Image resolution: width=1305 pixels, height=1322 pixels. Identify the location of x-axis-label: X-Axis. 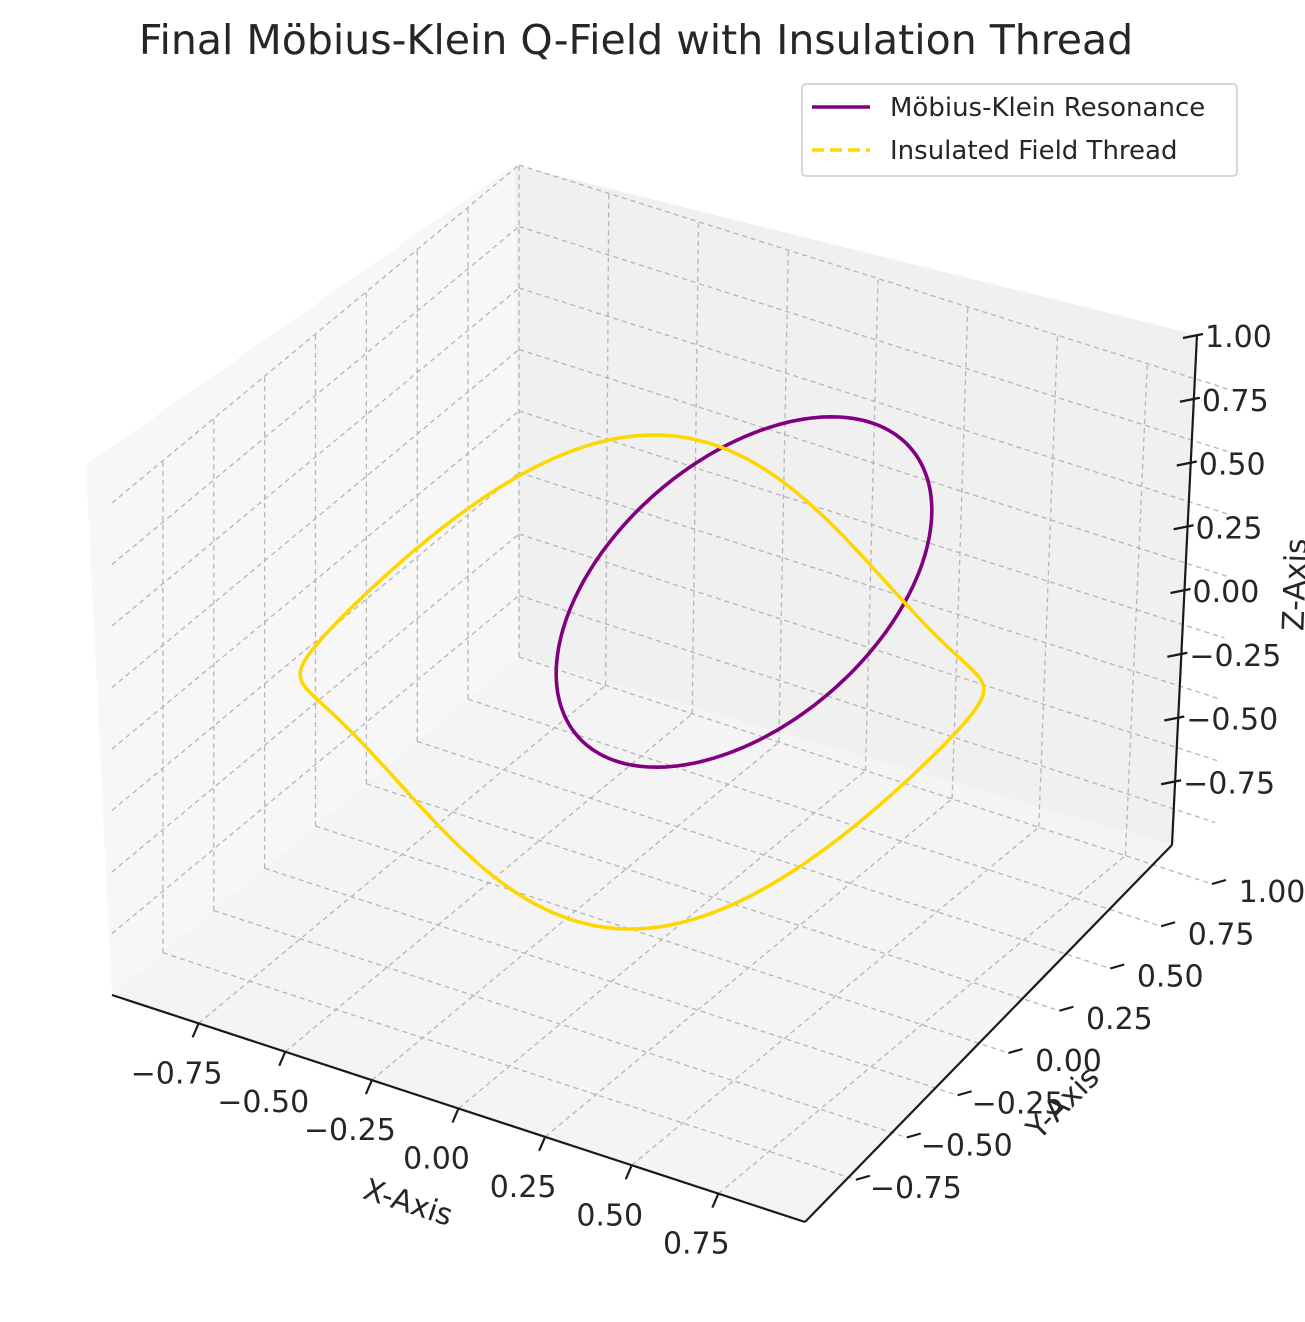
(408, 1203).